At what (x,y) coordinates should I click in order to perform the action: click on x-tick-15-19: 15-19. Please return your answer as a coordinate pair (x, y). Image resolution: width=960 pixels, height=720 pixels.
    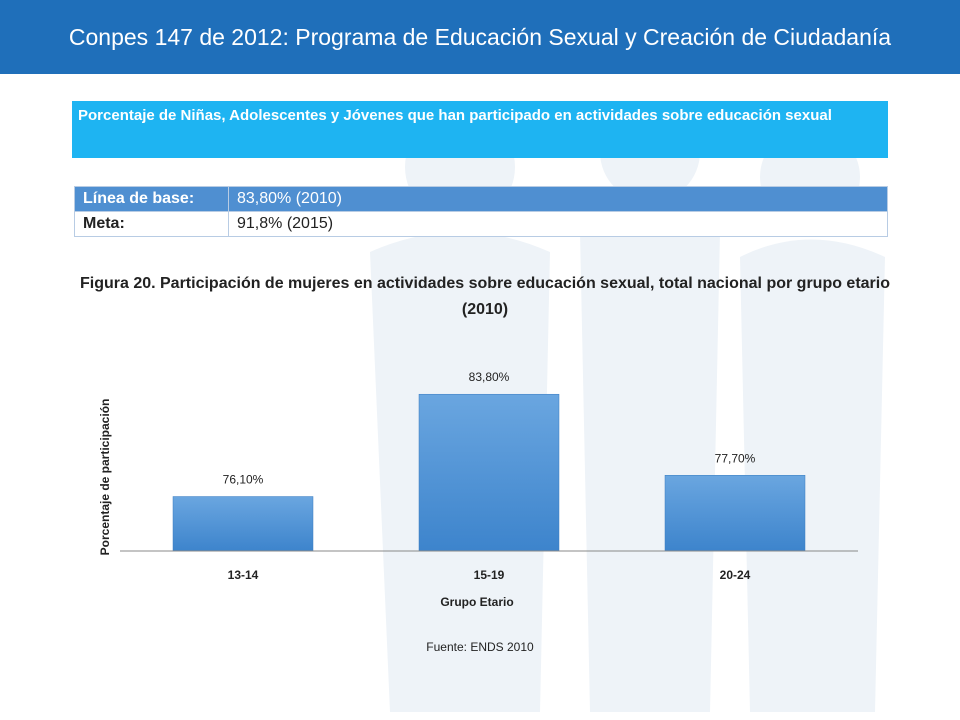
    Looking at the image, I should click on (489, 575).